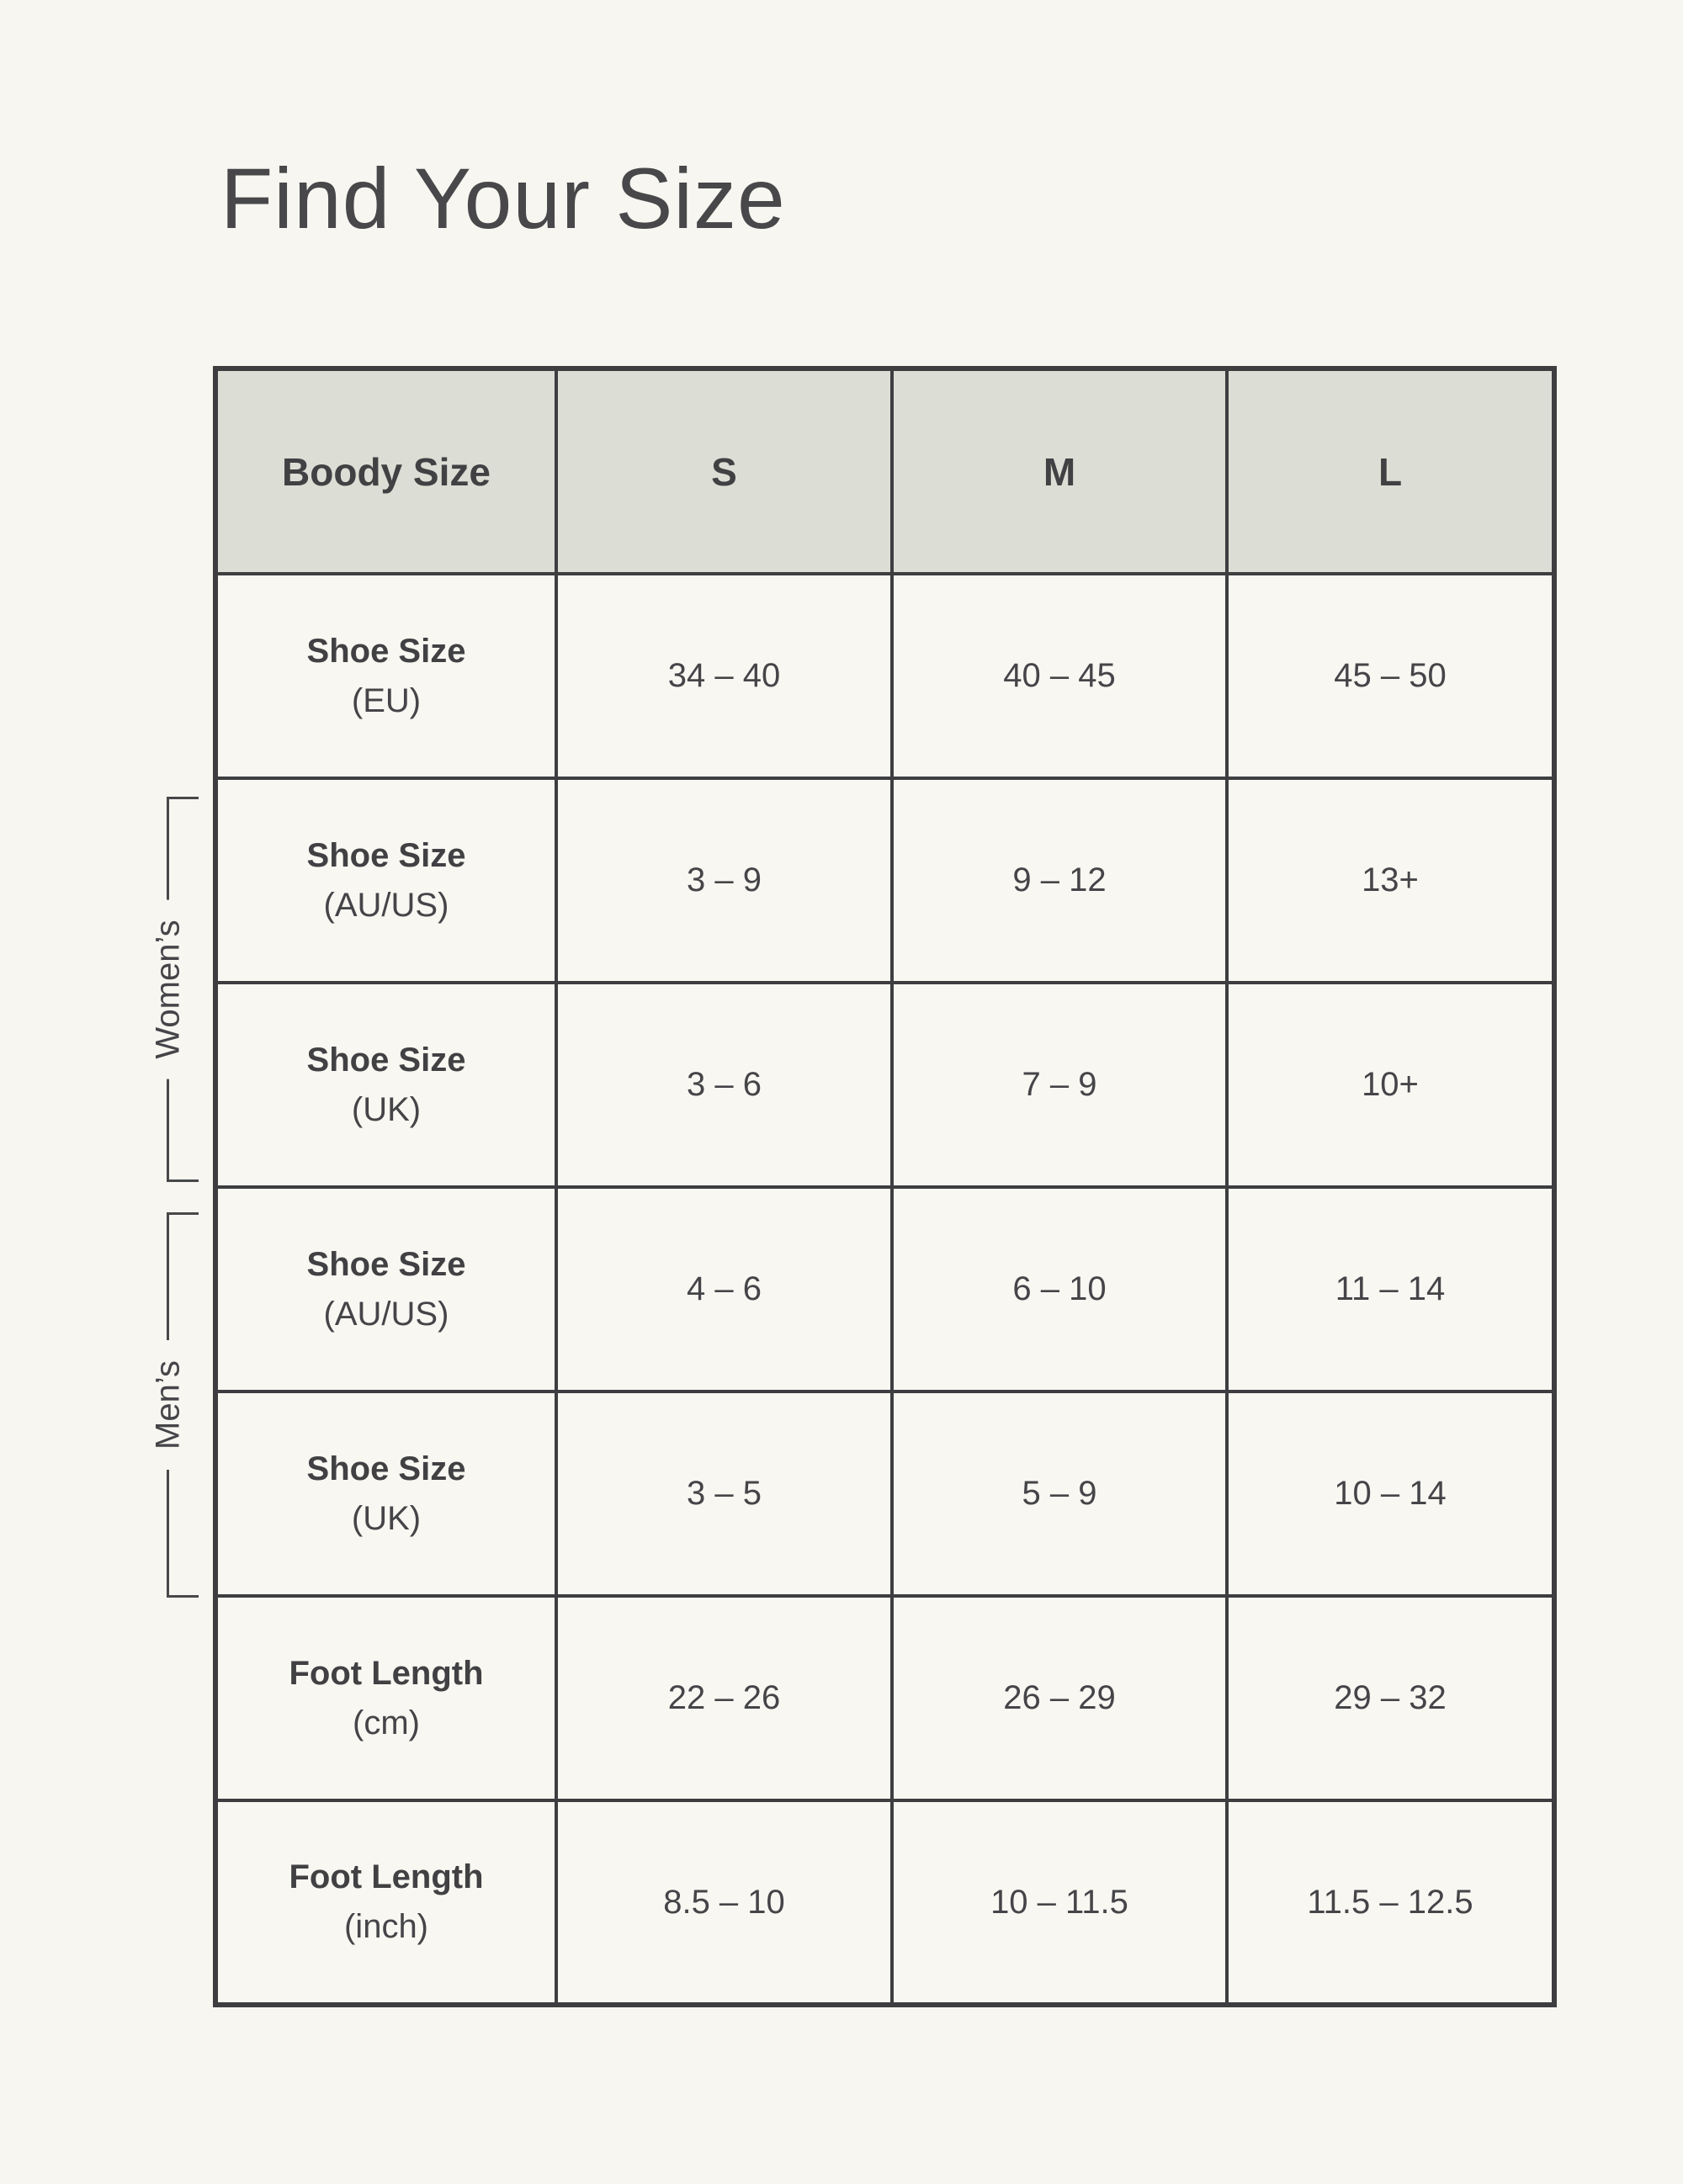 The image size is (1683, 2184). I want to click on header-boody-size: Boody Size, so click(386, 471).